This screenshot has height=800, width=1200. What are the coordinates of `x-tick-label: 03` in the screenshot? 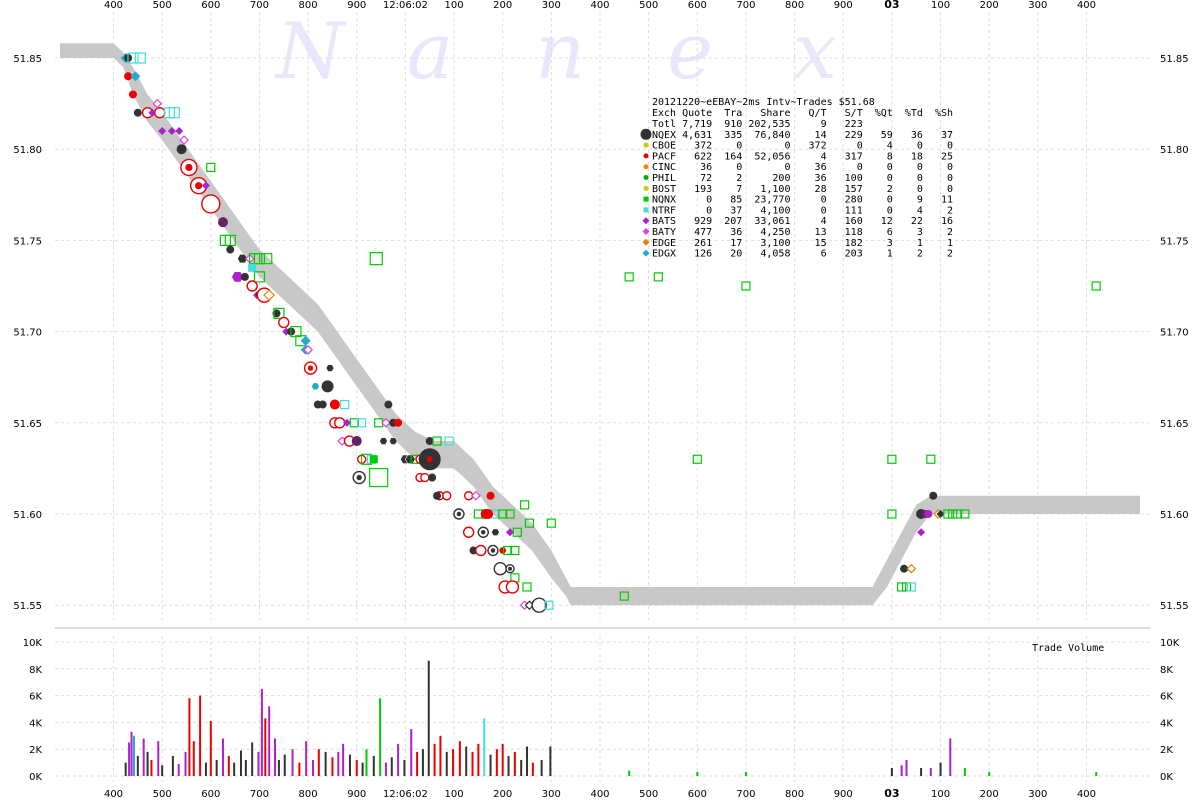 It's located at (891, 5).